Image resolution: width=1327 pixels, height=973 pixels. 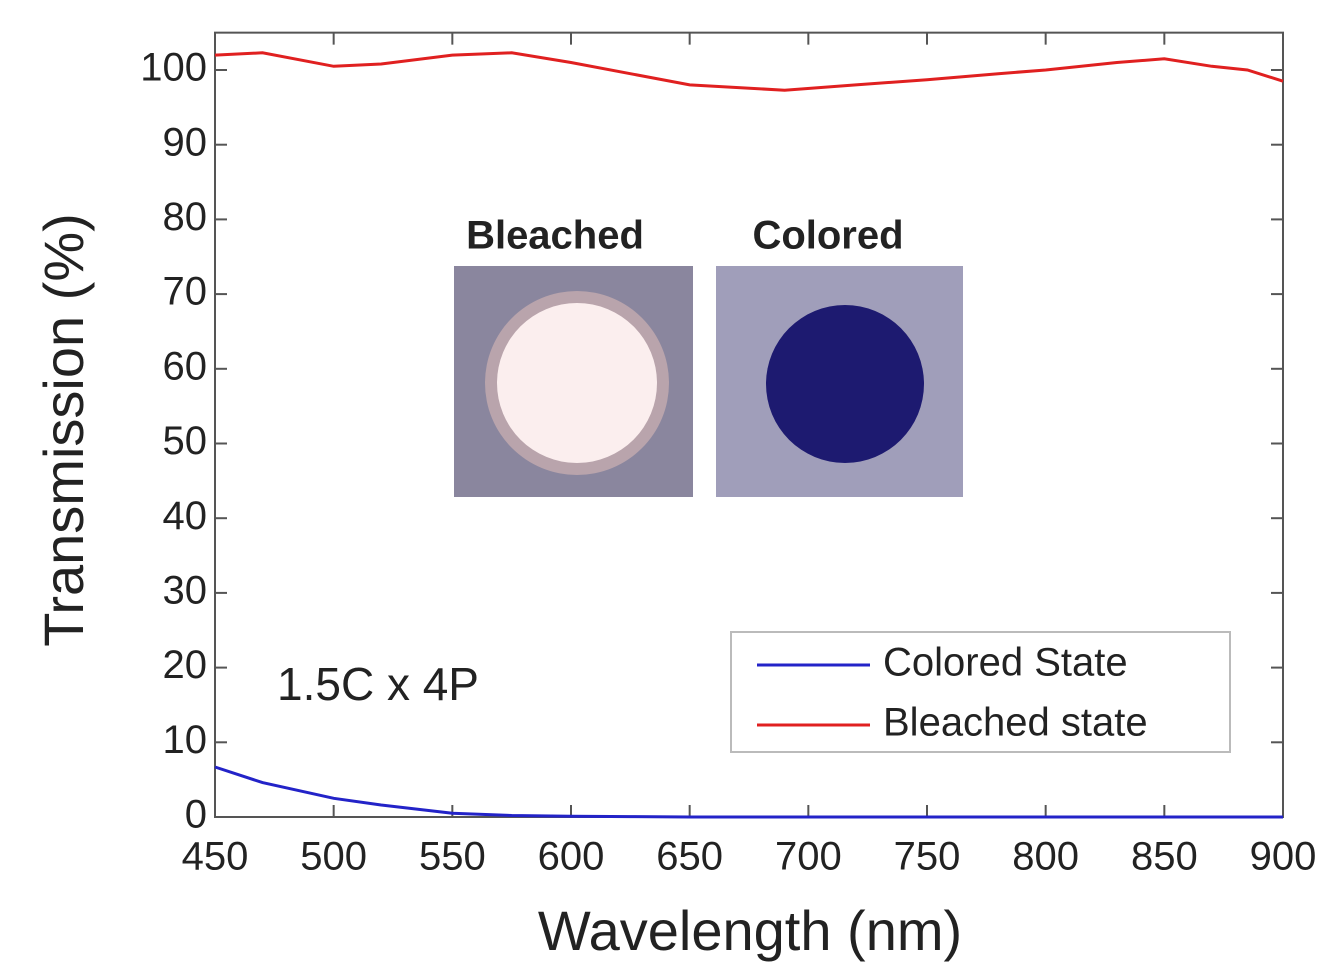 I want to click on y-tick-label: 30, so click(x=185, y=590).